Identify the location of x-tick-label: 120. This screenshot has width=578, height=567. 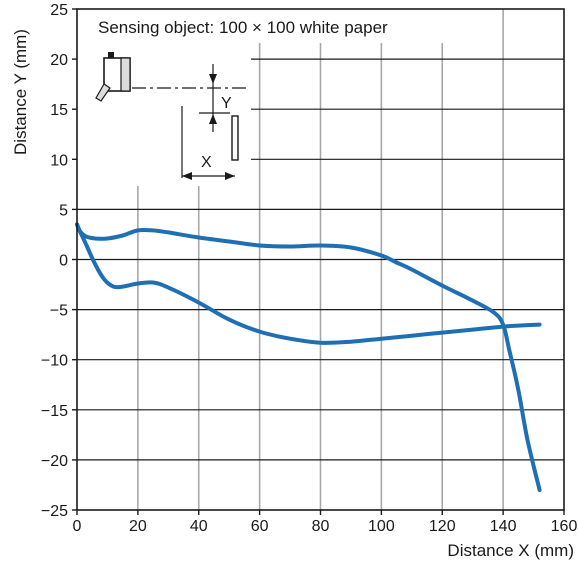
(442, 526).